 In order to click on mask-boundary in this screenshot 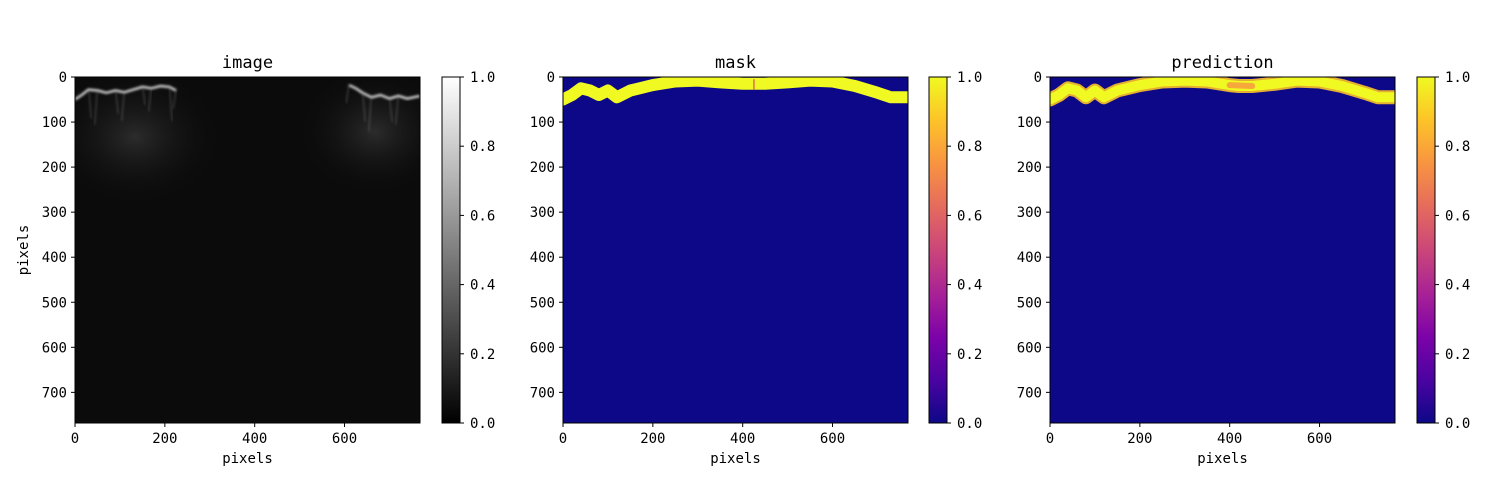, I will do `click(735, 91)`.